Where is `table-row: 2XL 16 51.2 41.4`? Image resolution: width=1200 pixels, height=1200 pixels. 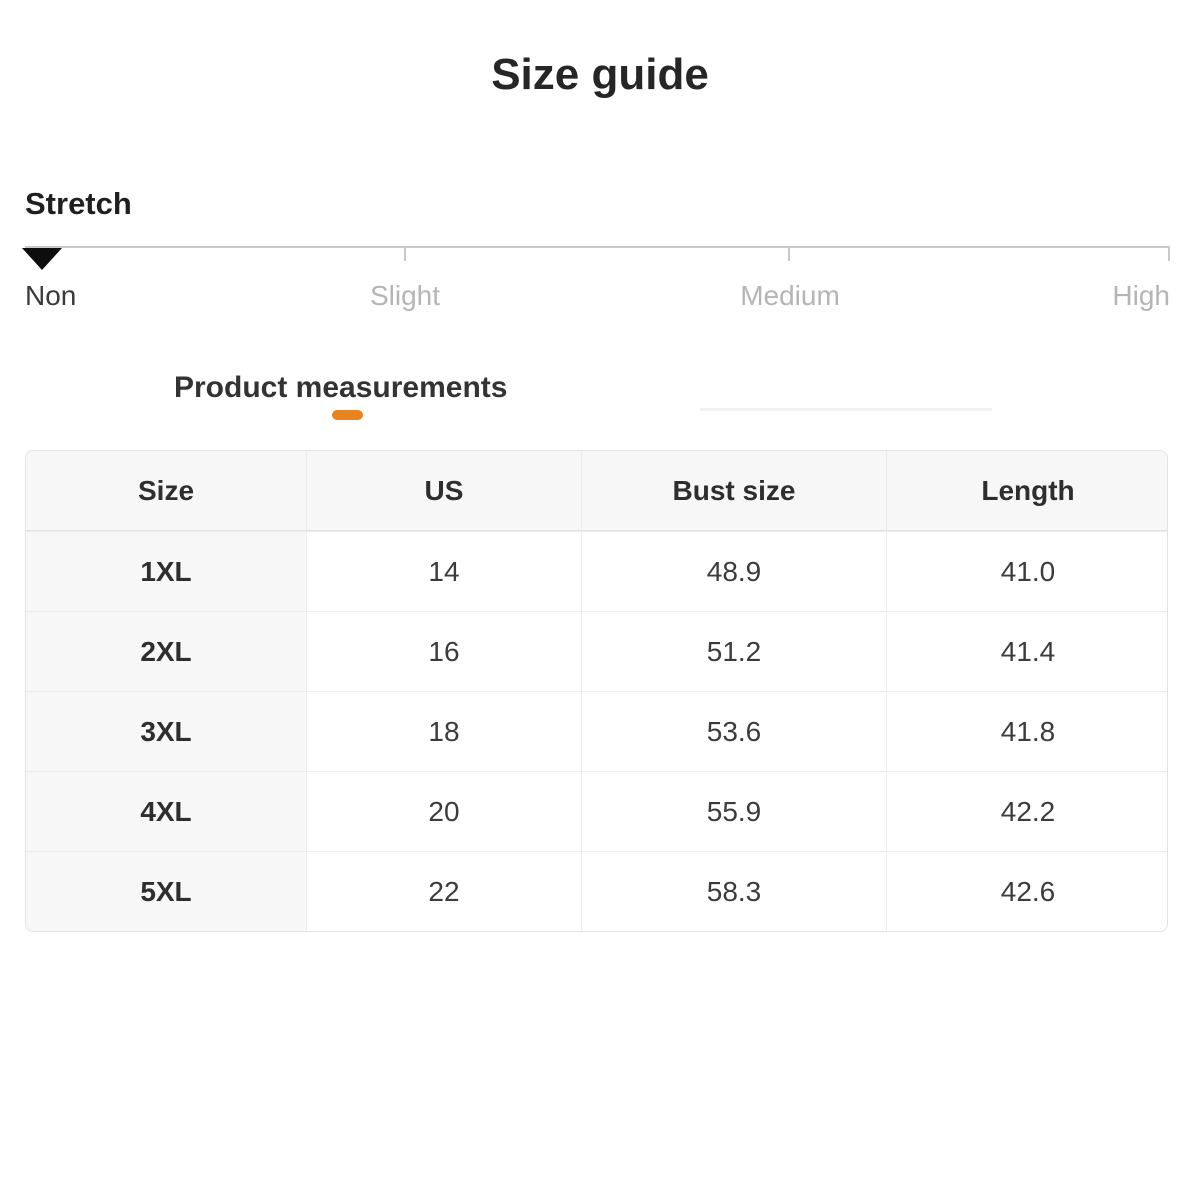 table-row: 2XL 16 51.2 41.4 is located at coordinates (596, 651).